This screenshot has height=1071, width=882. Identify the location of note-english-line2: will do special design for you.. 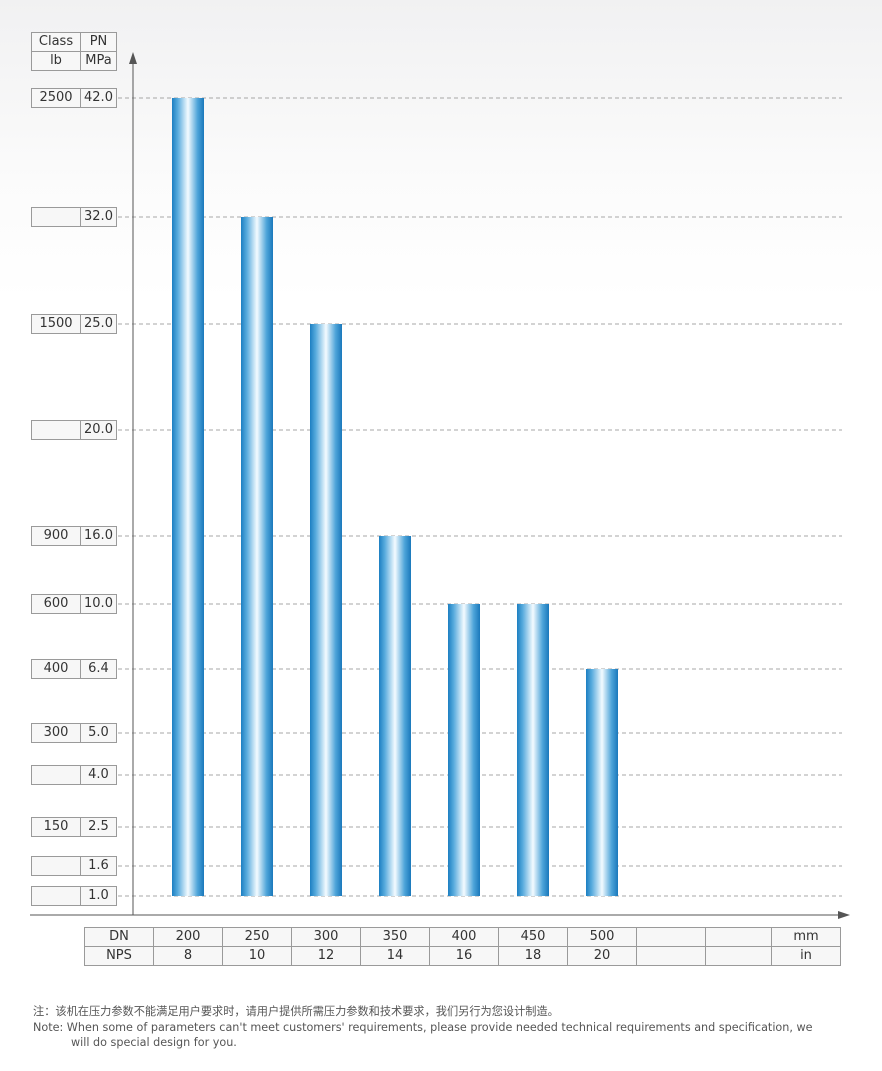
(154, 1042).